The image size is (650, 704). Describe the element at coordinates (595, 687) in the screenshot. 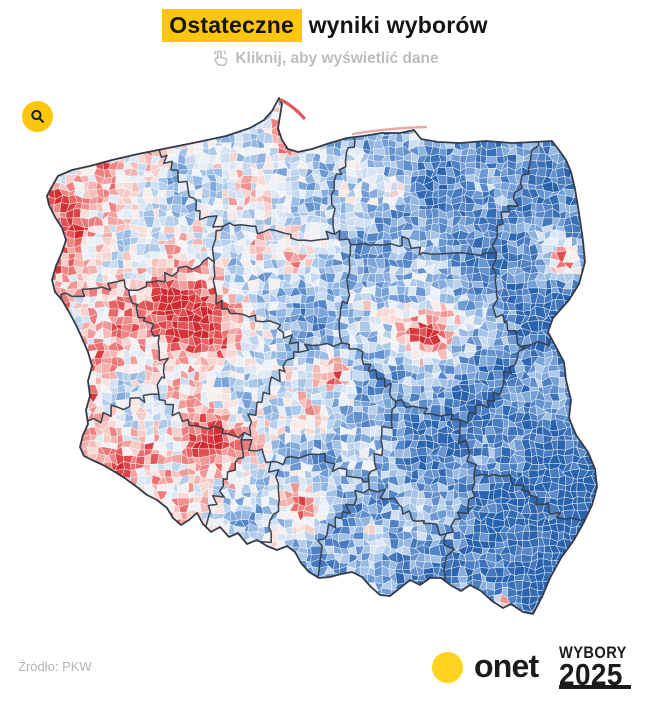

I see `wybory-logo-underline` at that location.